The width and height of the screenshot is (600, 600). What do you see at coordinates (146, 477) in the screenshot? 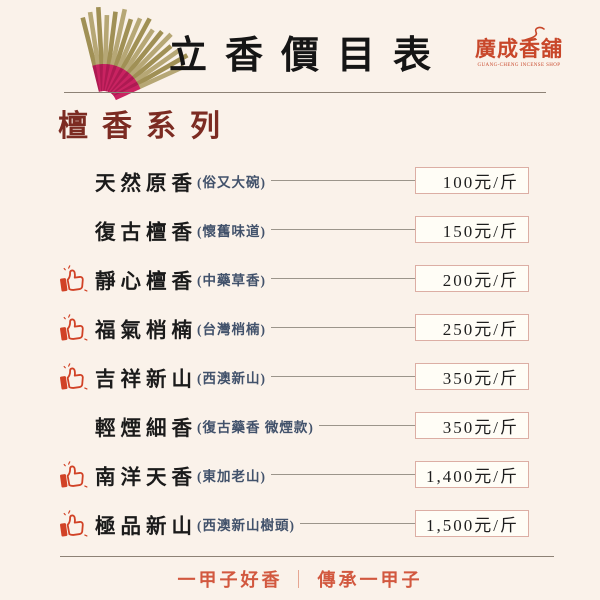
I see `product-name: 南洋天香` at bounding box center [146, 477].